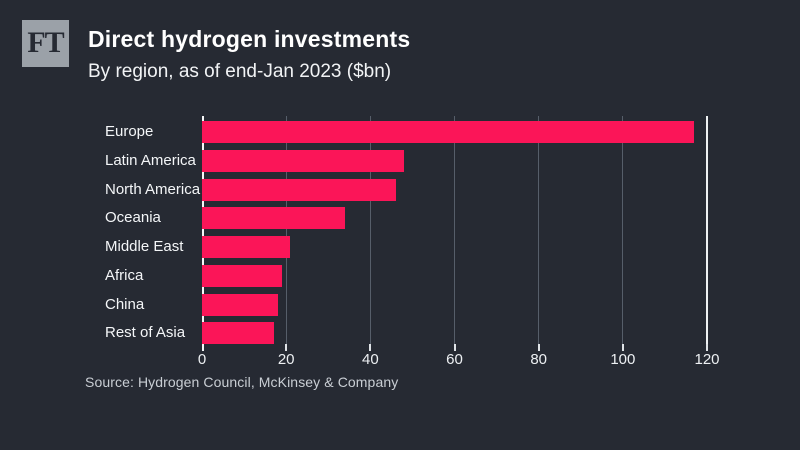 The image size is (800, 450). What do you see at coordinates (249, 39) in the screenshot?
I see `chart-title: Direct hydrogen investments` at bounding box center [249, 39].